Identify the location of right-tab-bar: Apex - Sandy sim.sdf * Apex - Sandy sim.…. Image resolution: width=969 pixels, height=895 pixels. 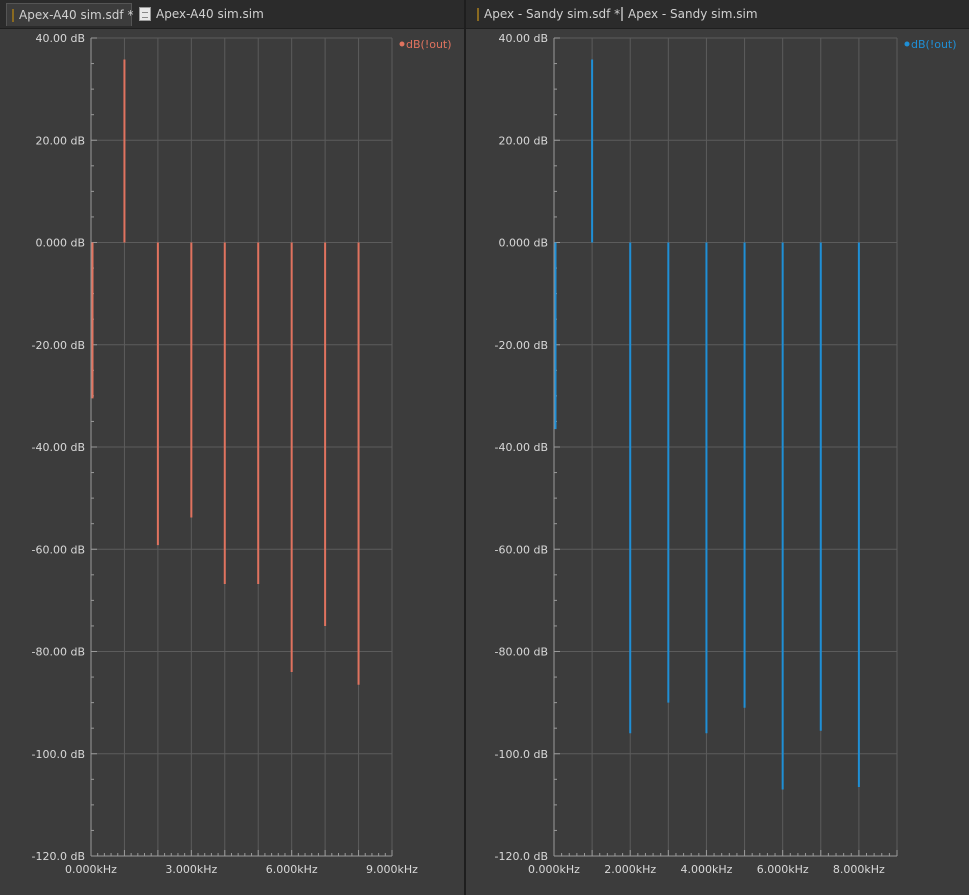
(717, 14).